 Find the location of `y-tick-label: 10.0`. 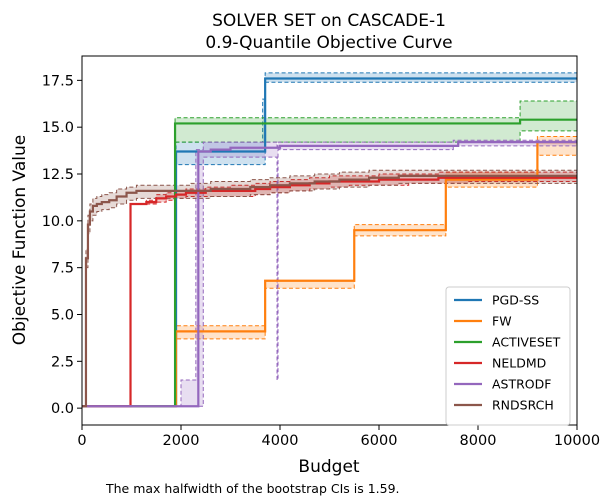

y-tick-label: 10.0 is located at coordinates (58, 222).